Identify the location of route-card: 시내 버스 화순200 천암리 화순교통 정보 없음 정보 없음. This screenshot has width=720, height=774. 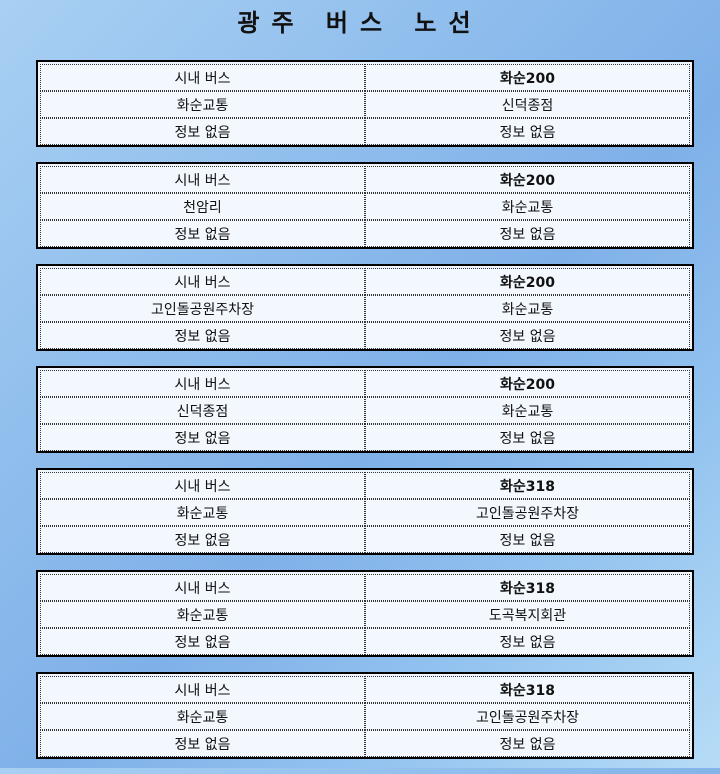
(365, 205).